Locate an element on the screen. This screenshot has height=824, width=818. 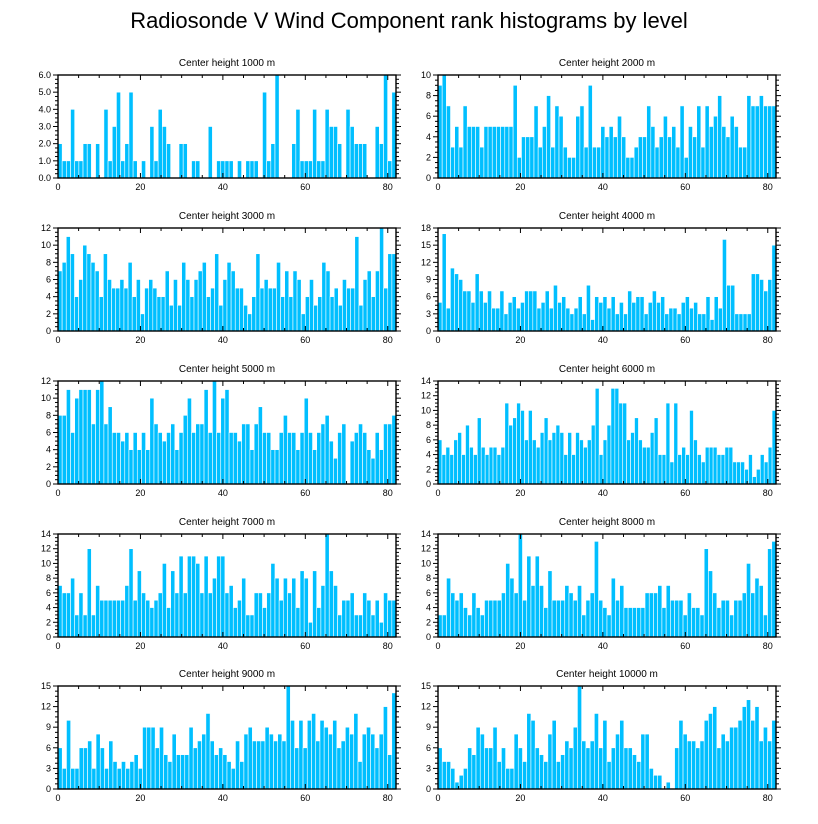
panel-8: Center height 8000 m 0 20 40 60 80 0 2 4 6 8 10 12 14 is located at coordinates (601, 584).